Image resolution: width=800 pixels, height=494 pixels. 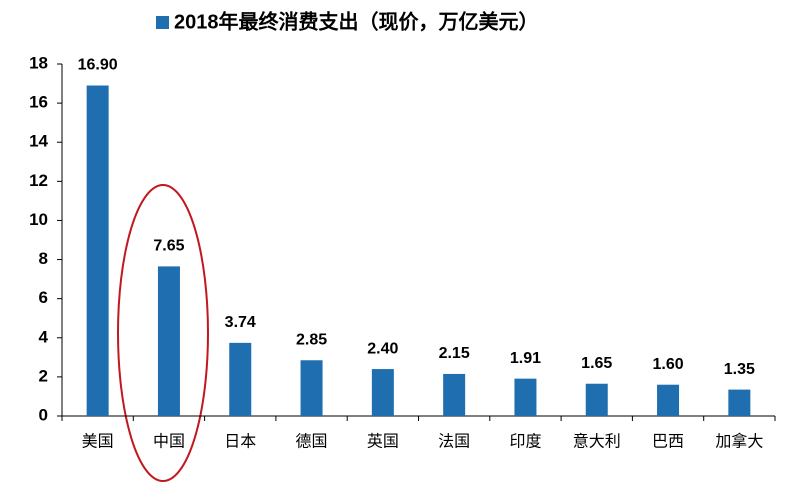 I want to click on y-tick-label: 12, so click(x=38, y=180).